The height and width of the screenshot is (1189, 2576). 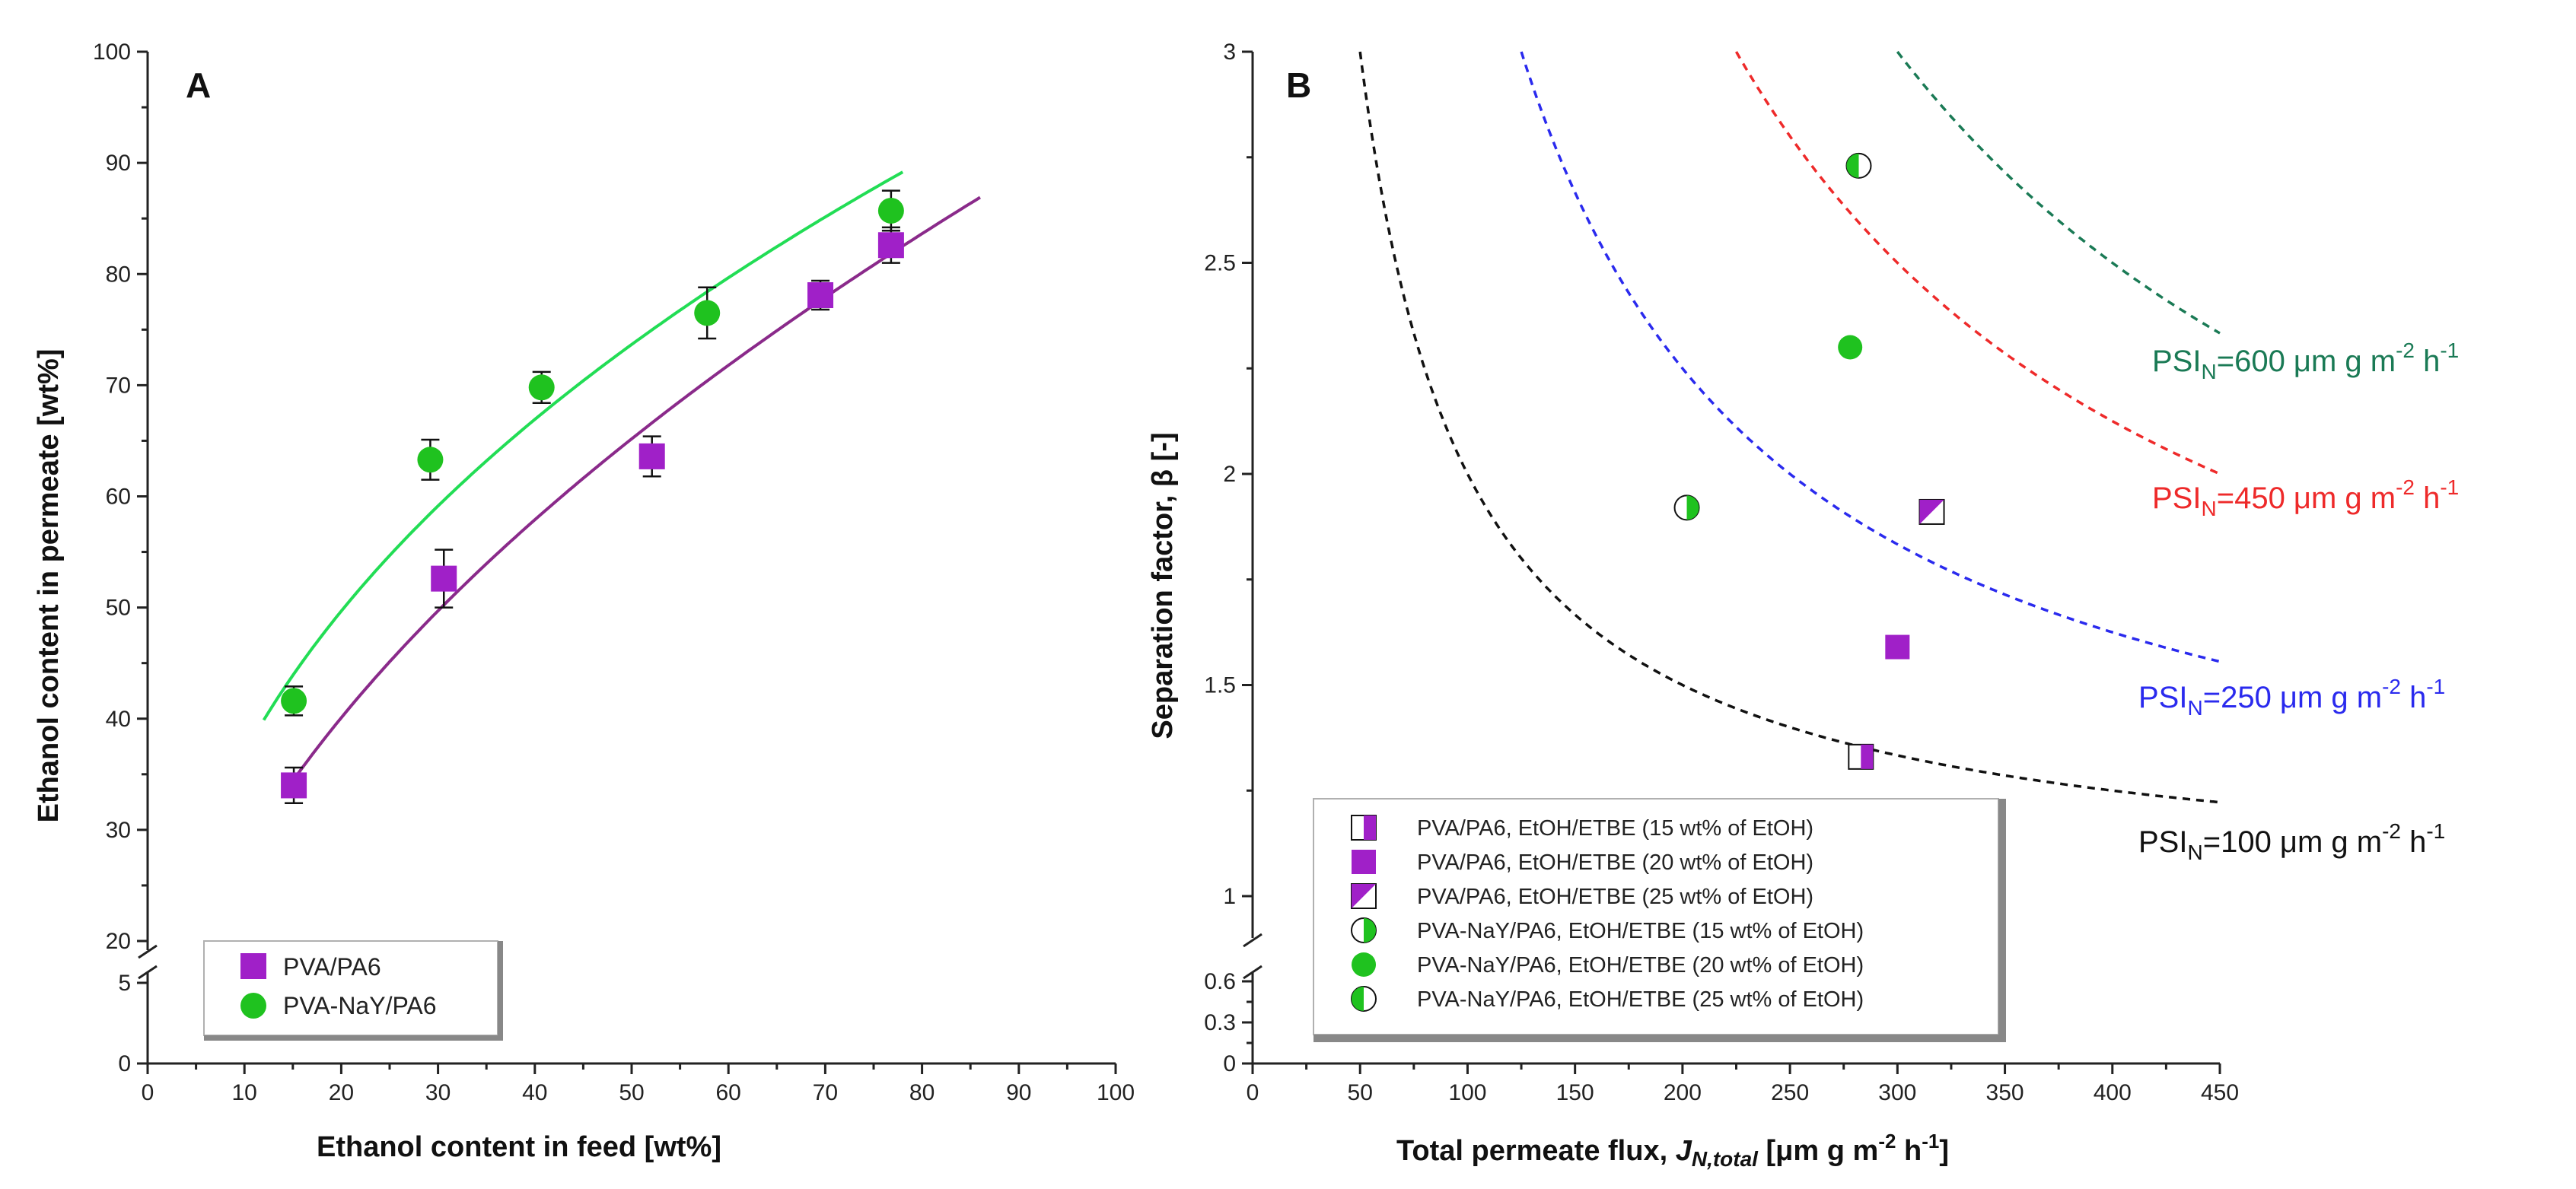 I want to click on a-y-tick-label: 60, so click(x=119, y=497).